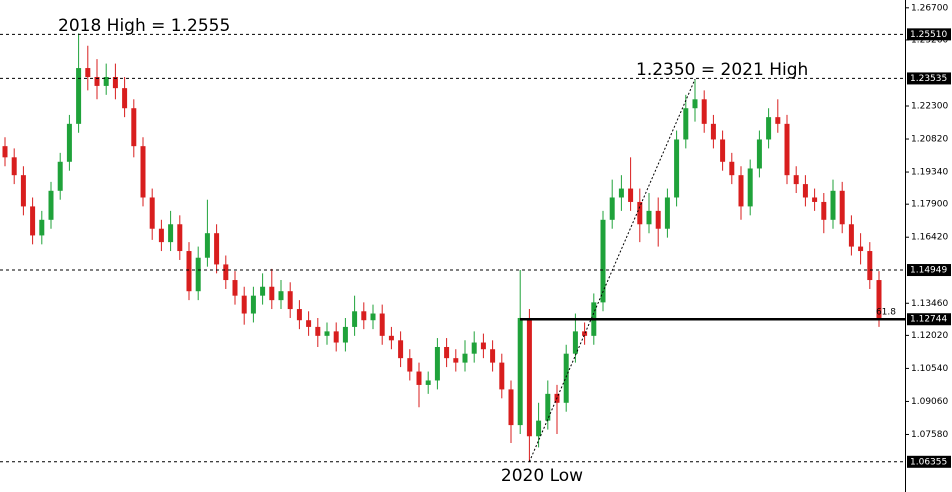 The height and width of the screenshot is (492, 952). Describe the element at coordinates (886, 313) in the screenshot. I see `fib-ratio-label: 61.8` at that location.